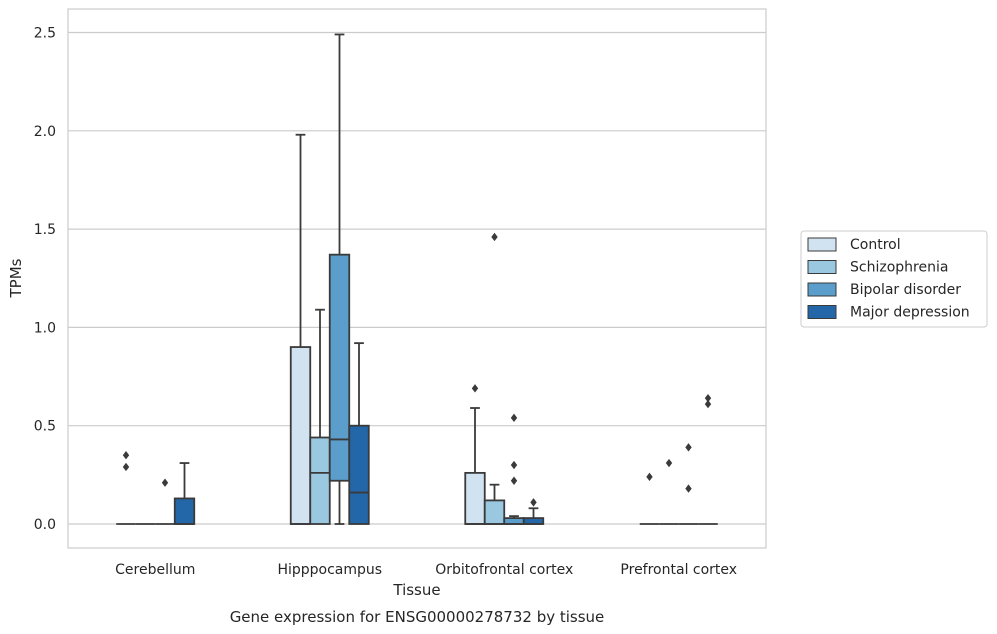  What do you see at coordinates (16, 278) in the screenshot?
I see `y-axis-label: TPMs` at bounding box center [16, 278].